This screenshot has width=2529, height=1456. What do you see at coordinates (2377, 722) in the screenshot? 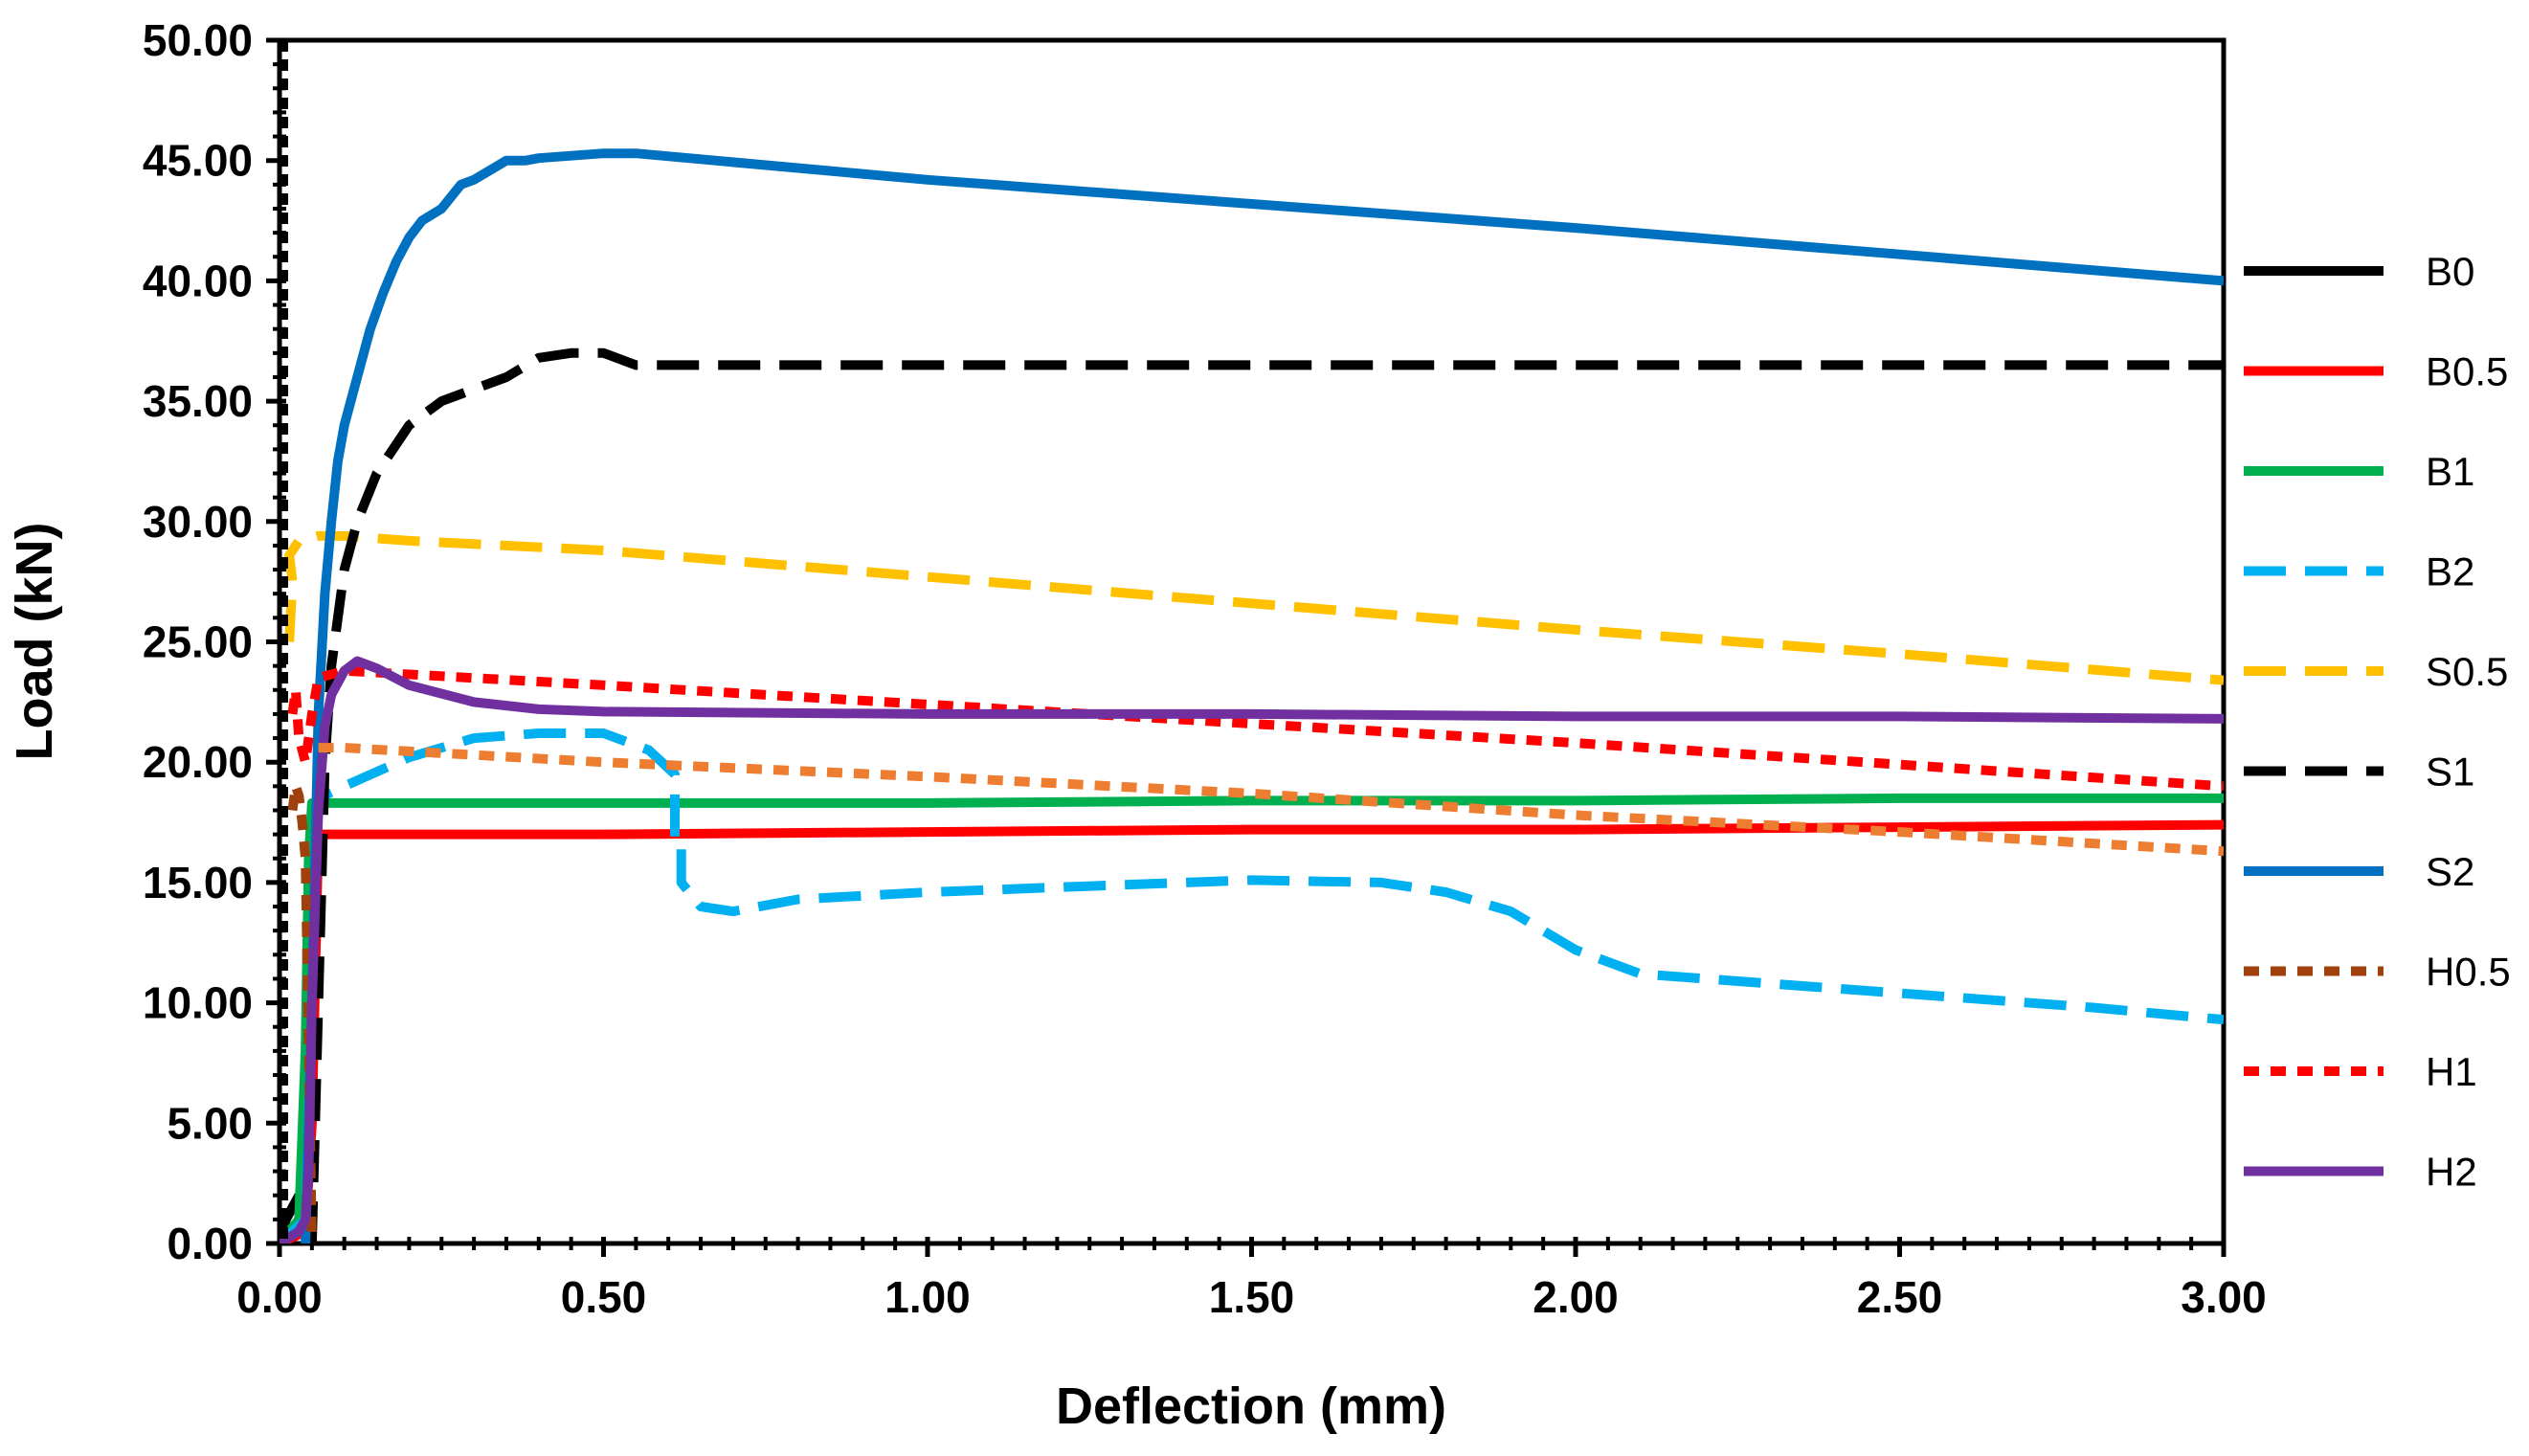
I see `legend: B0 B0.5 B1 B2 S0.5 S1 S2 H0.5 H1 H2` at bounding box center [2377, 722].